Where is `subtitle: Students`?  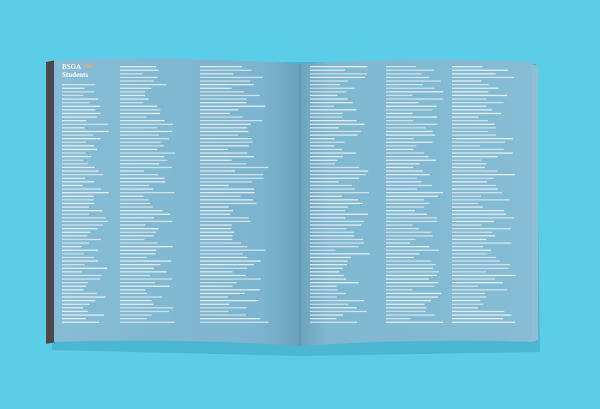
subtitle: Students is located at coordinates (75, 75).